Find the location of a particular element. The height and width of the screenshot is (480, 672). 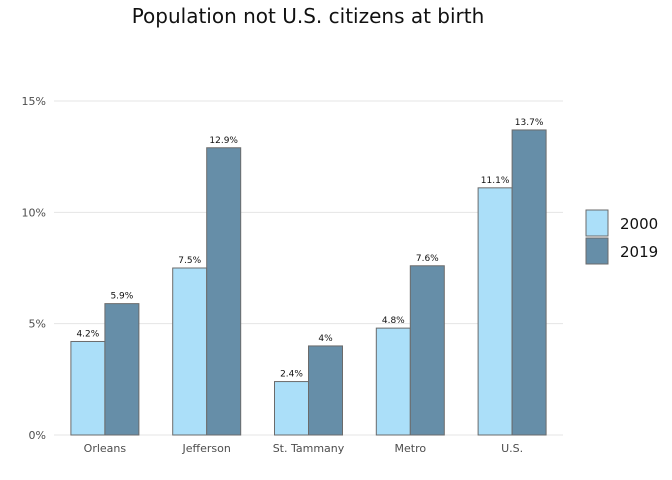

y-tick-label: 0% is located at coordinates (37, 435).